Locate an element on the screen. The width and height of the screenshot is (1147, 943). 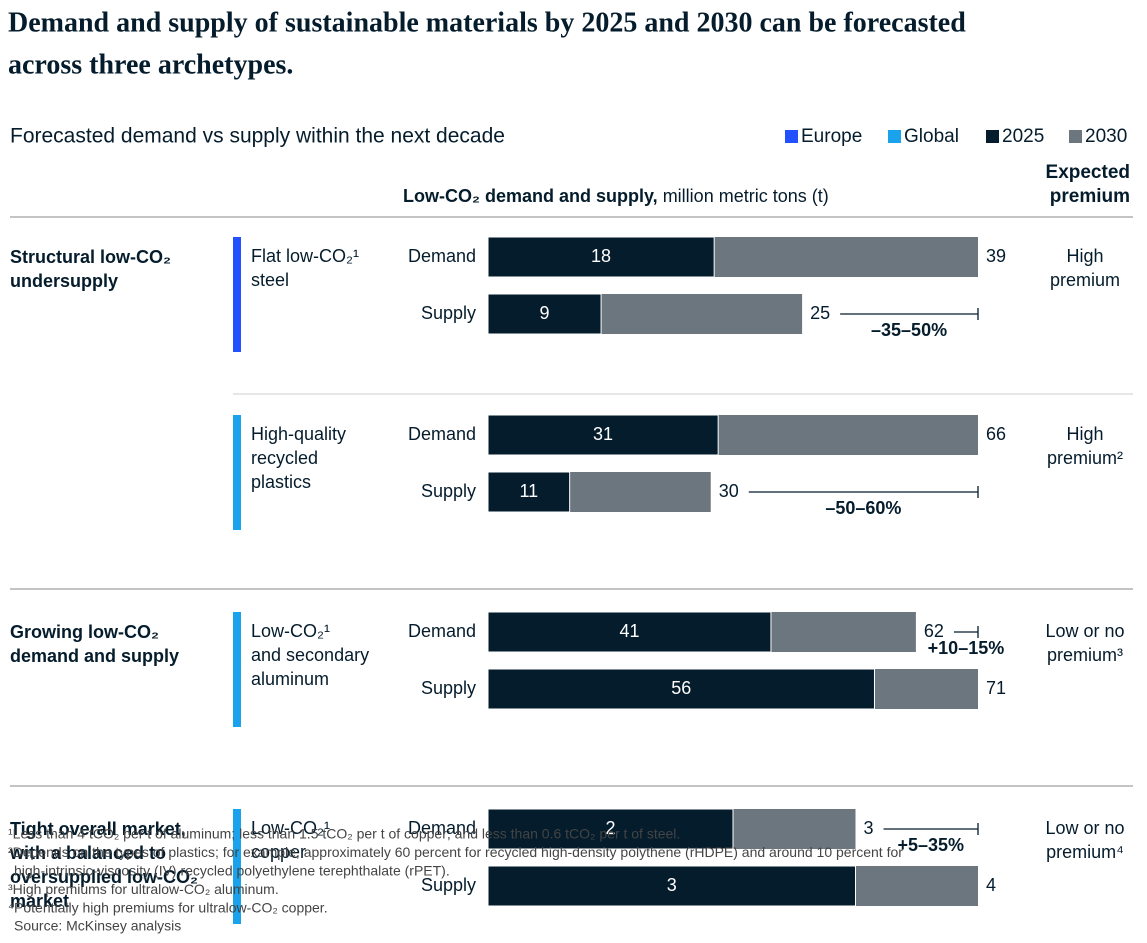
premium-label: premium⁴ is located at coordinates (1085, 852).